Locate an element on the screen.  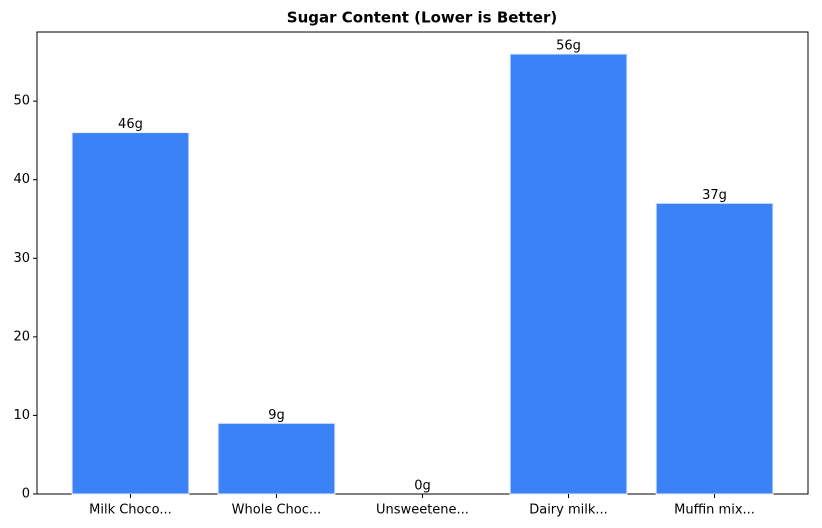
value-label: 9g is located at coordinates (276, 415).